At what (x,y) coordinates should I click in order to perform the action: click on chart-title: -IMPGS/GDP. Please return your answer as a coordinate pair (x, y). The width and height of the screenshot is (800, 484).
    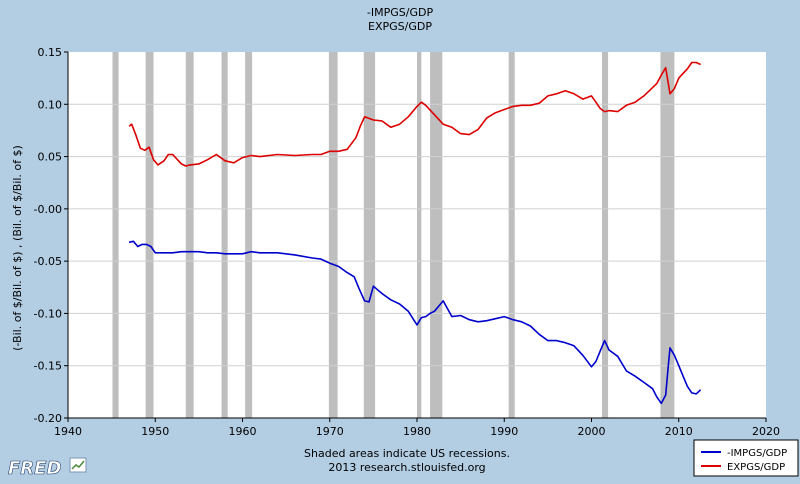
    Looking at the image, I should click on (400, 12).